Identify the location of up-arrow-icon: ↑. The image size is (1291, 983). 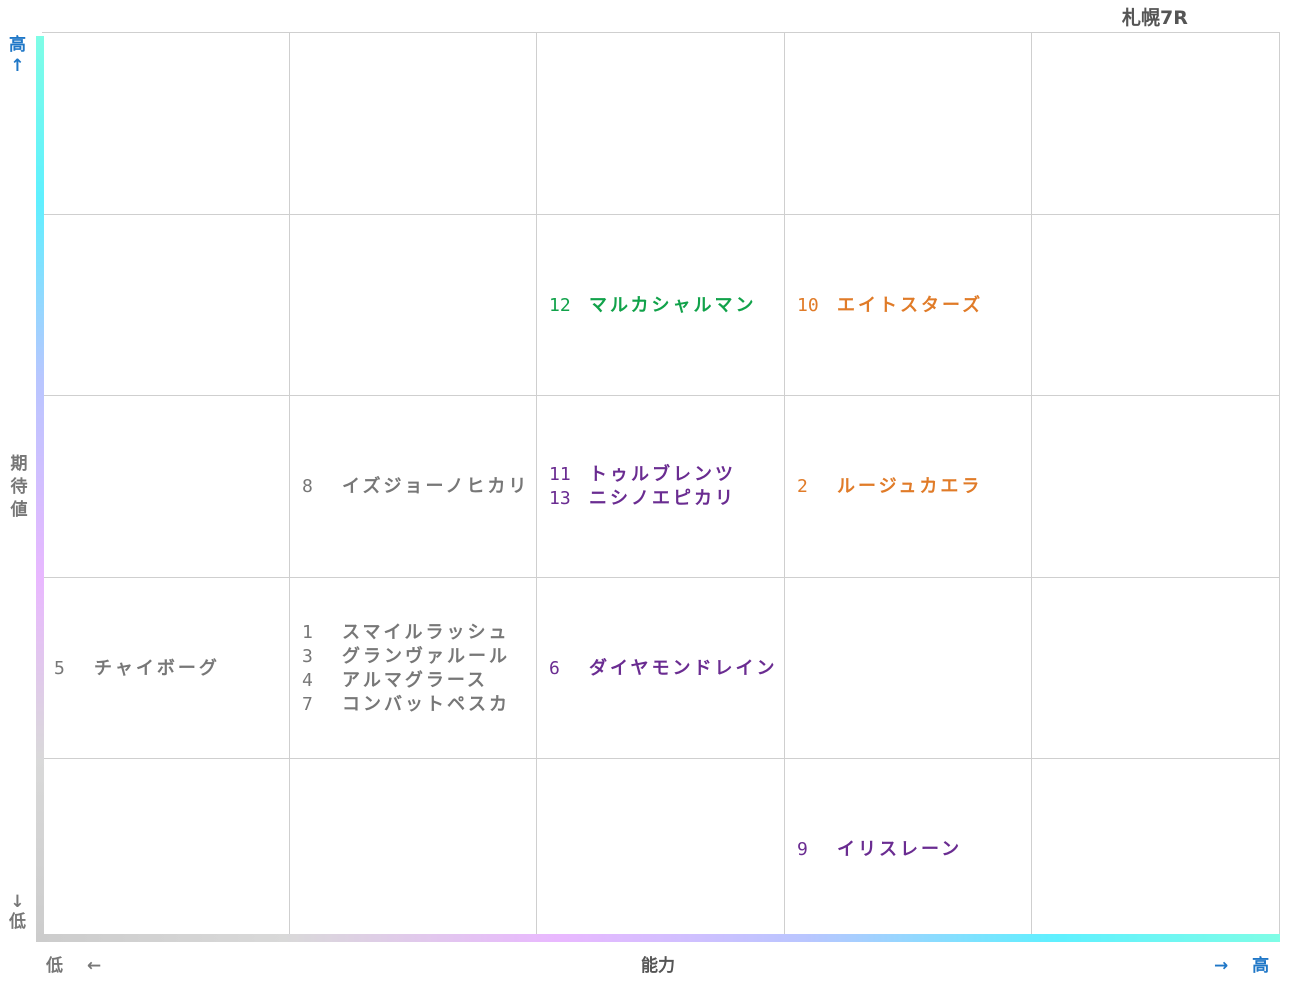
(17, 66).